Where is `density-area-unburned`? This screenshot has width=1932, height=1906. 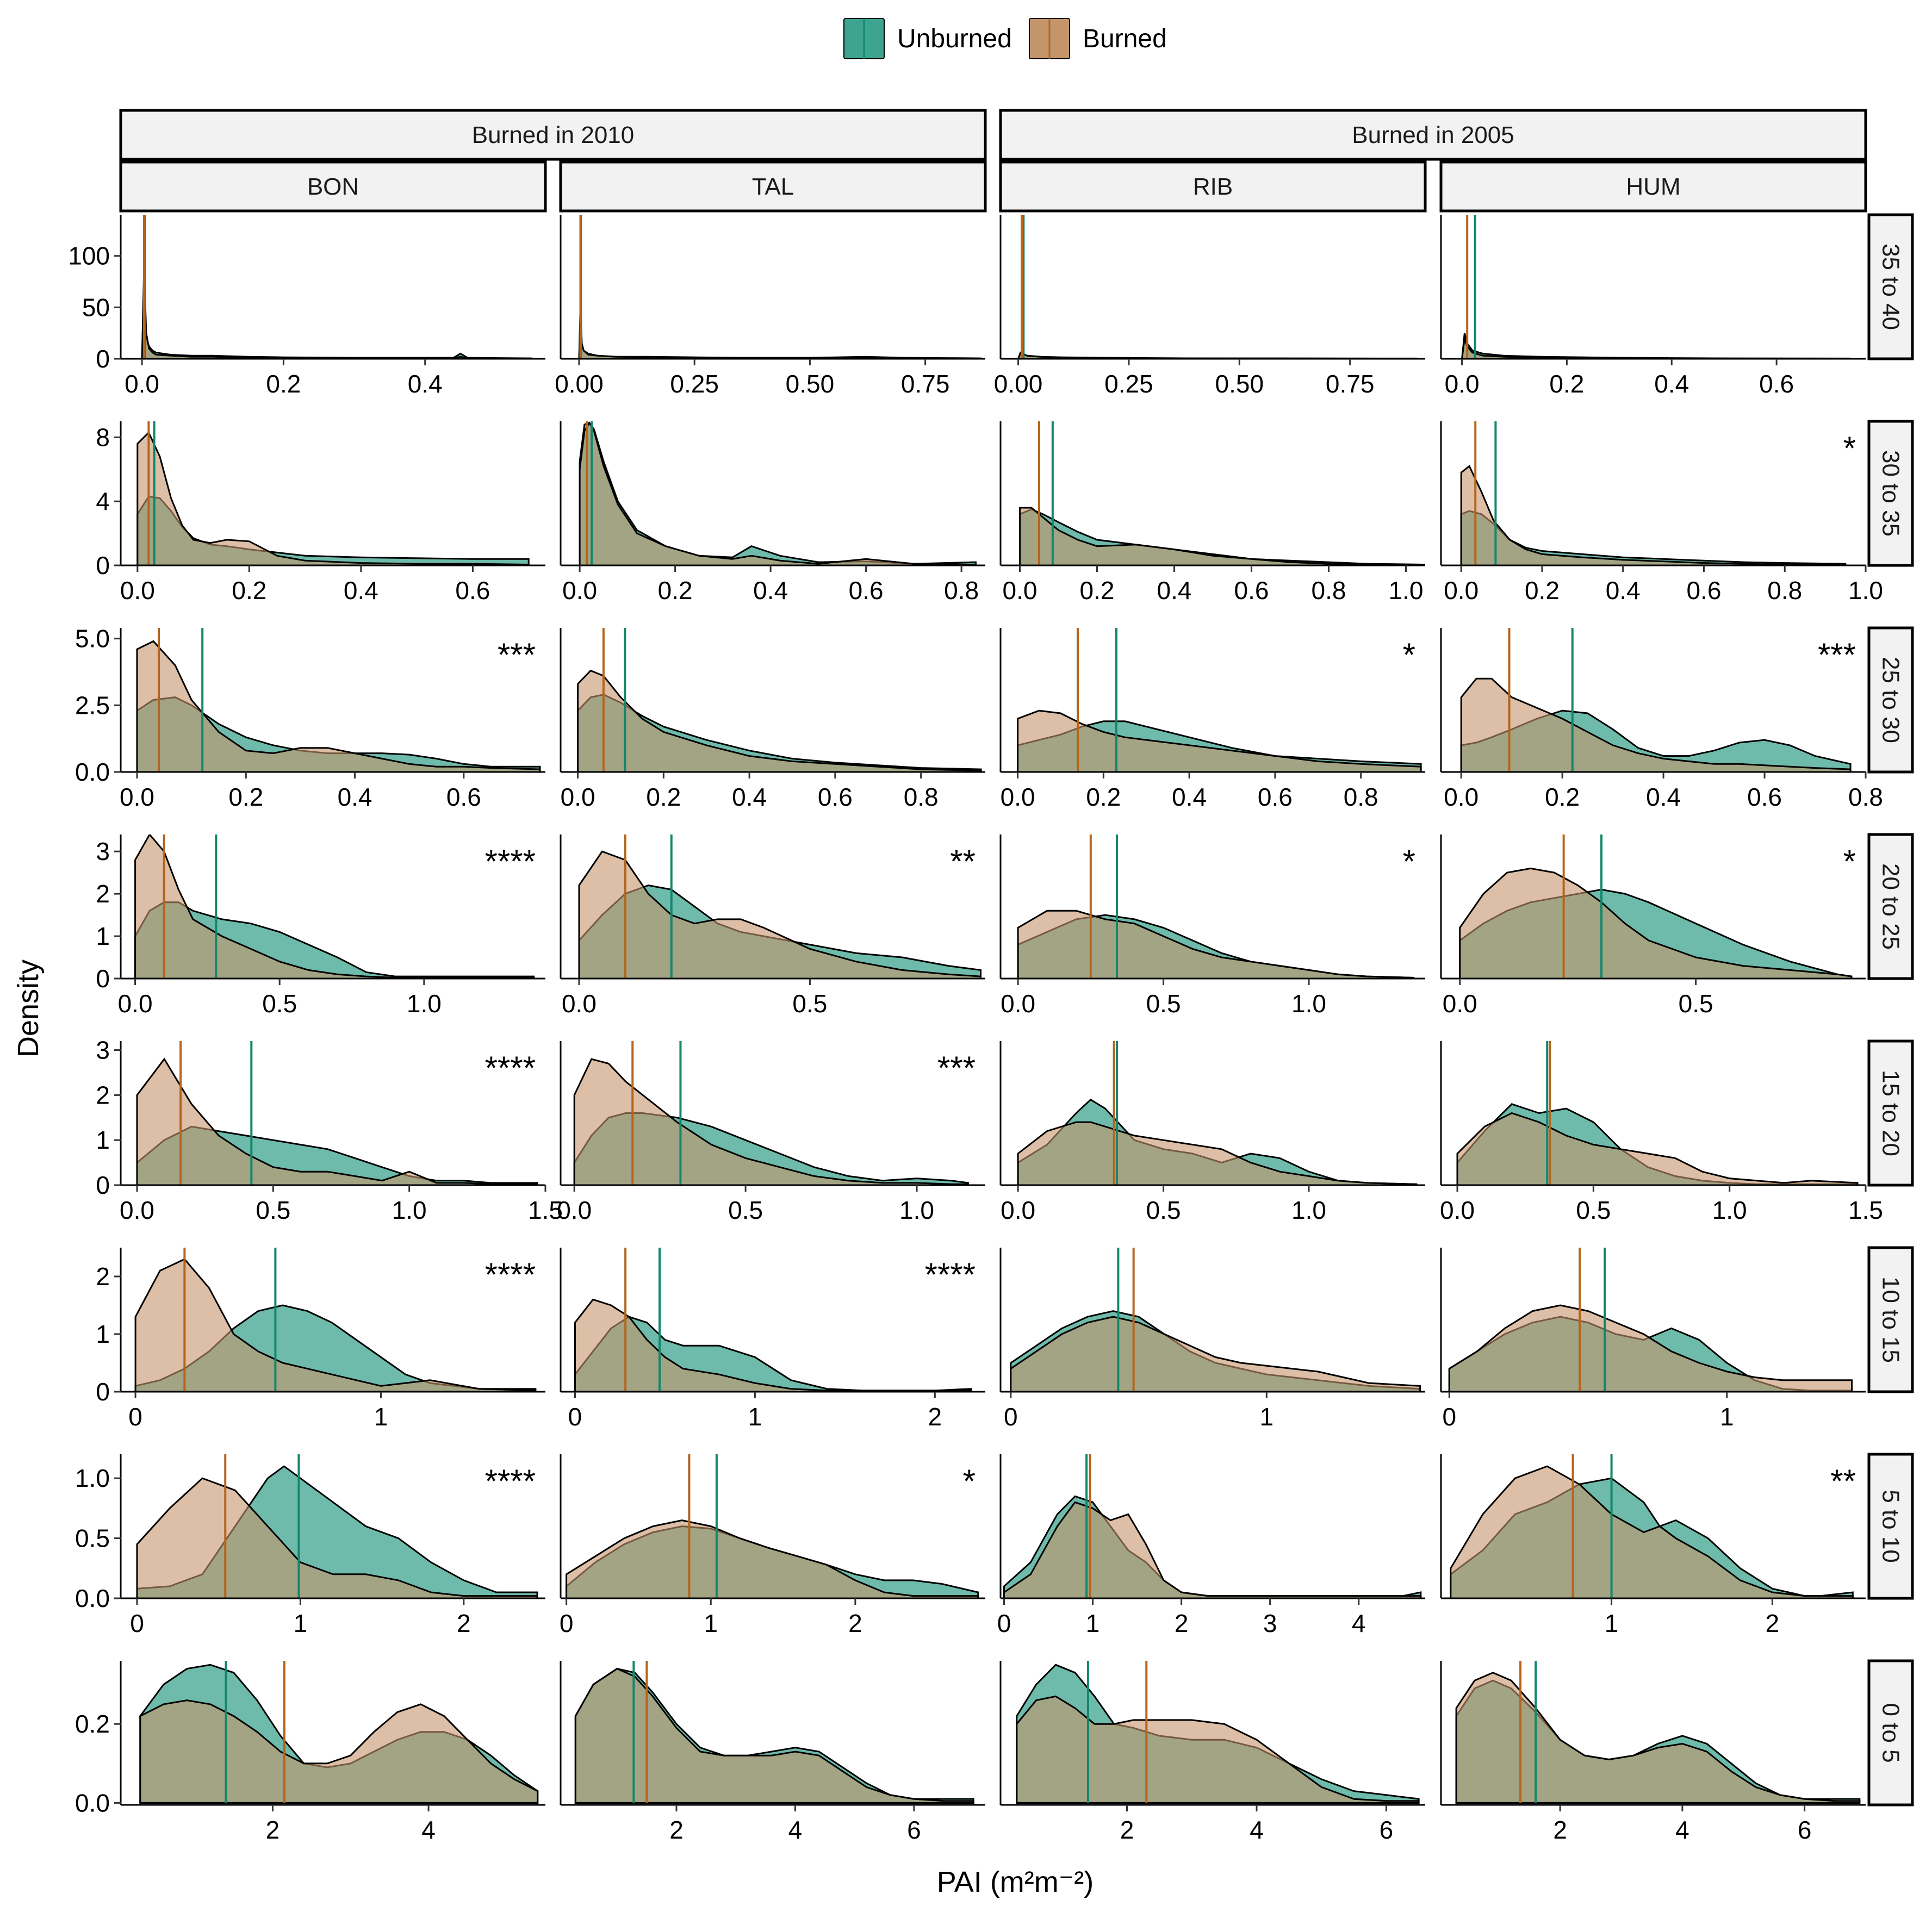
density-area-unburned is located at coordinates (779, 343).